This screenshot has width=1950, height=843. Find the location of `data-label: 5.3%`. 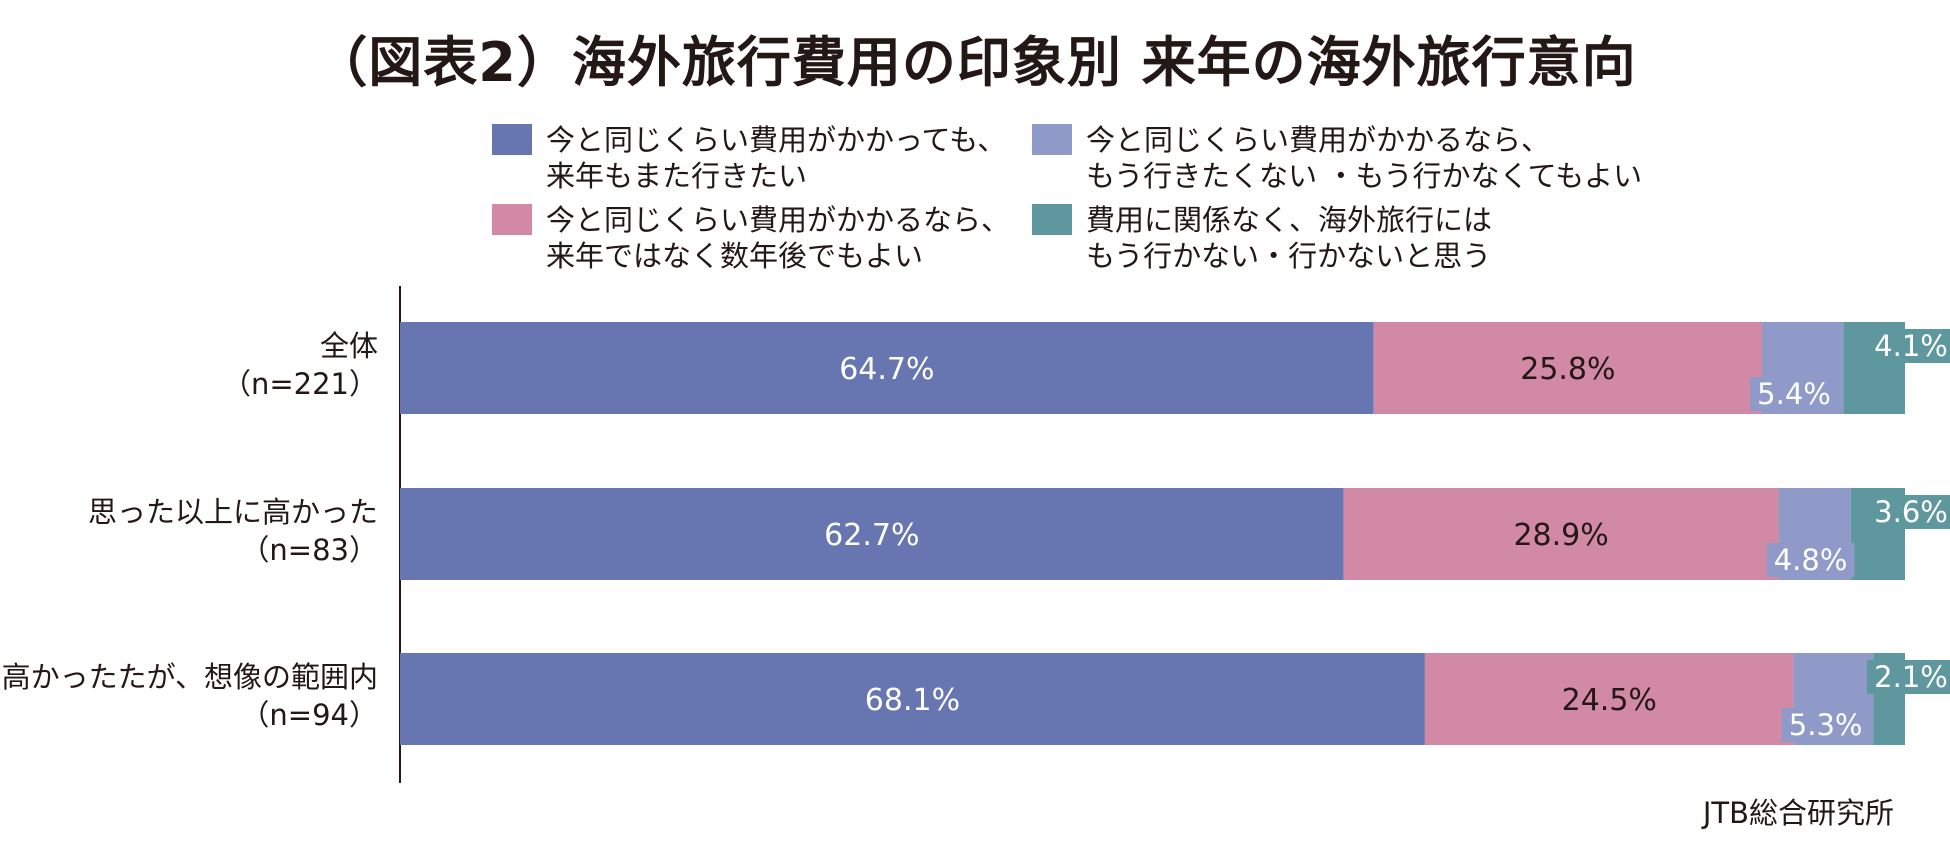

data-label: 5.3% is located at coordinates (1826, 725).